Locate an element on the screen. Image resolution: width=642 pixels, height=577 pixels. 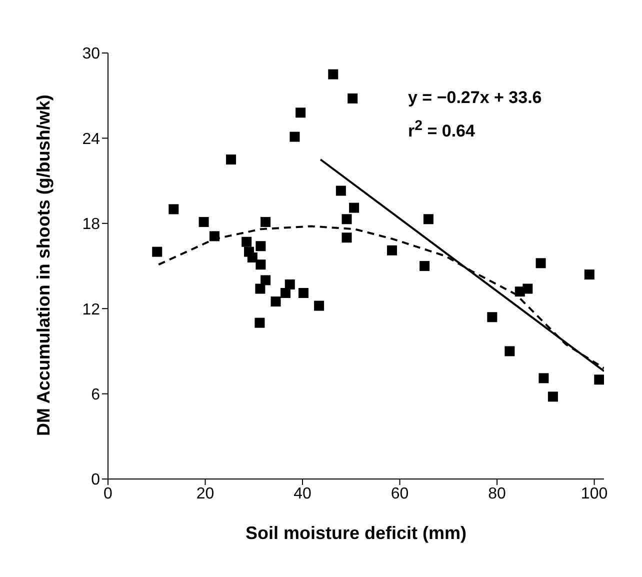
y-axis-title: DM Accumulation in shoots (g/bush/wk) is located at coordinates (43, 265).